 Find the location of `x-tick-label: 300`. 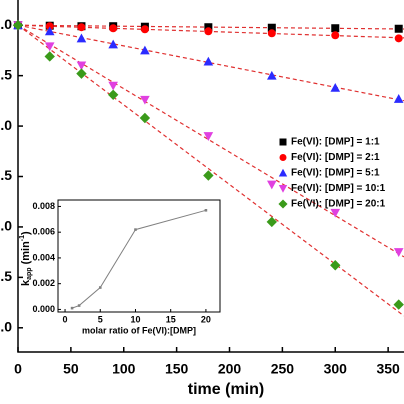

x-tick-label: 300 is located at coordinates (336, 369).